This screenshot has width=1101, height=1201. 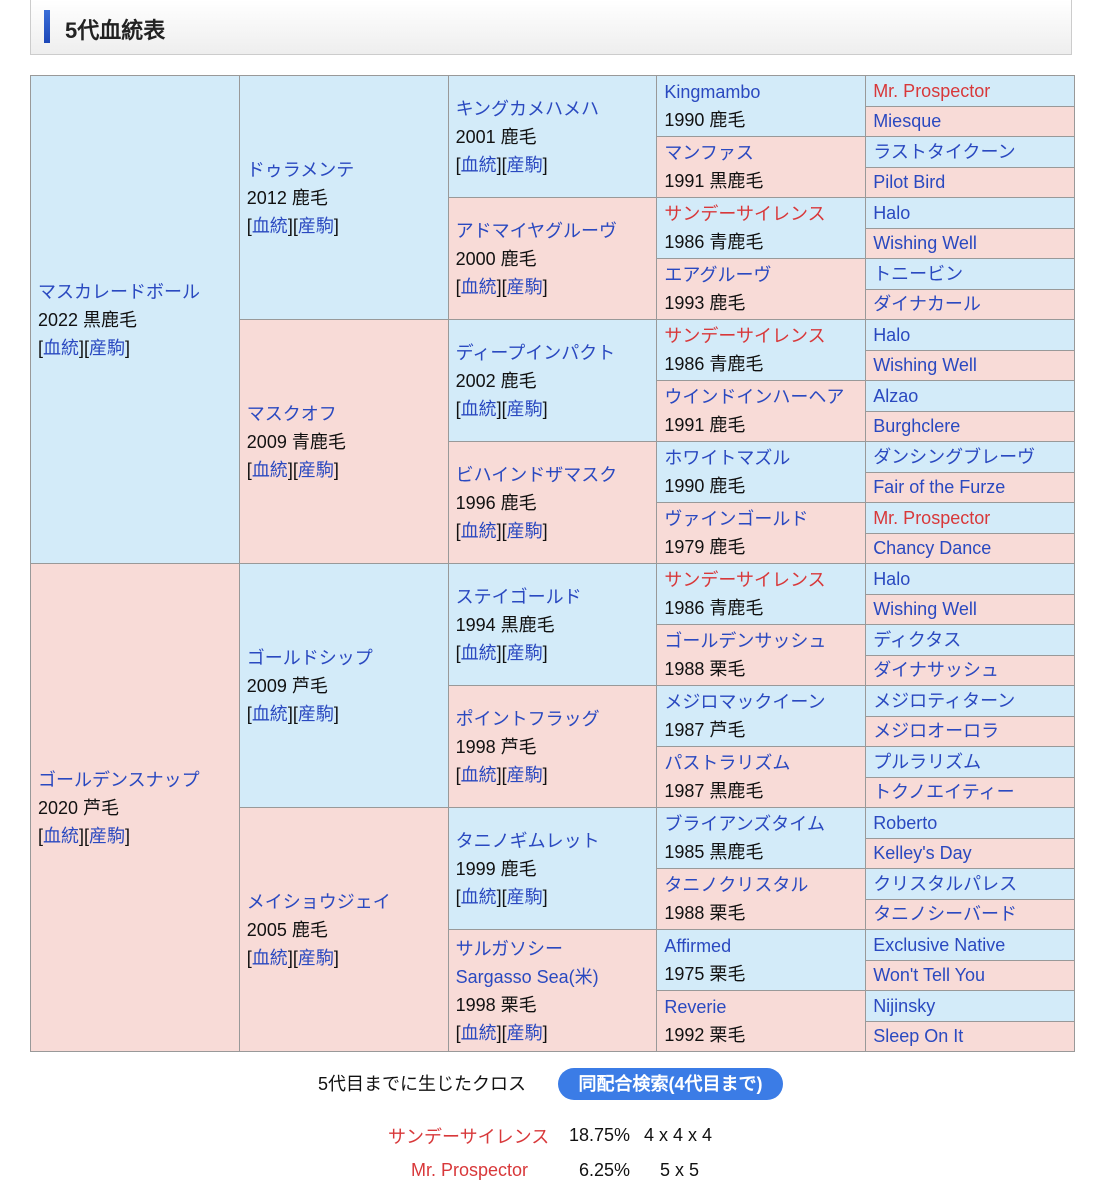 I want to click on horse-name-link: Nijinsky, so click(x=904, y=1005).